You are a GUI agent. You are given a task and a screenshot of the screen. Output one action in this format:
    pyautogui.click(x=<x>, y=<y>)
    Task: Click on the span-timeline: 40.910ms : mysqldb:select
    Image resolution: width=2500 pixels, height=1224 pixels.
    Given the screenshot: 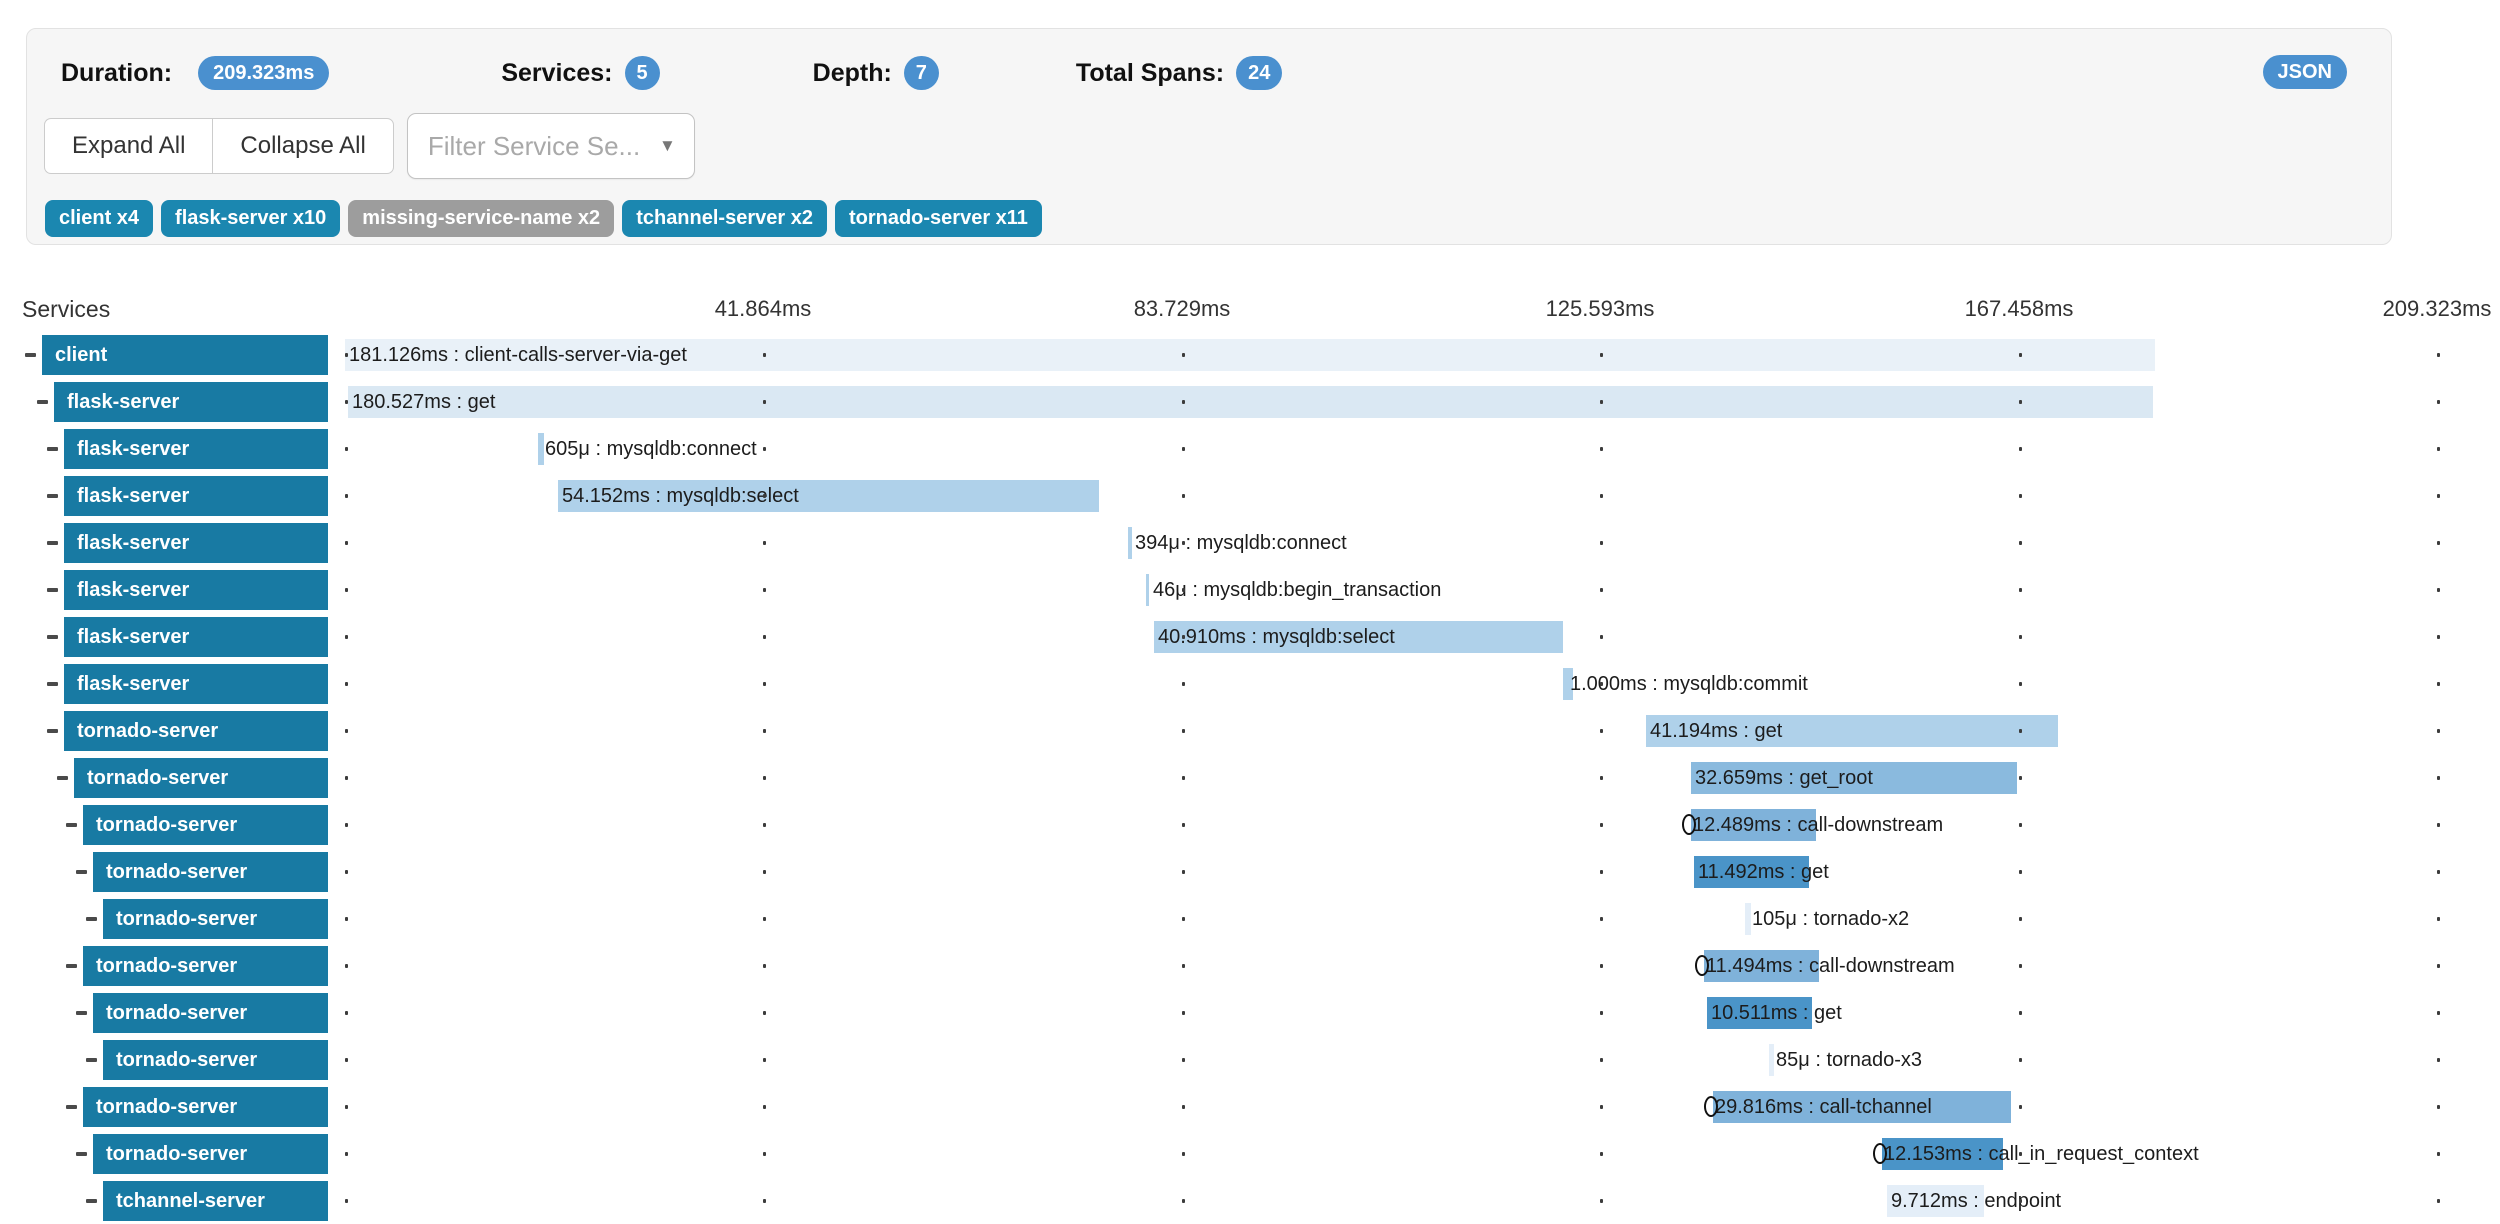 What is the action you would take?
    pyautogui.click(x=1422, y=637)
    